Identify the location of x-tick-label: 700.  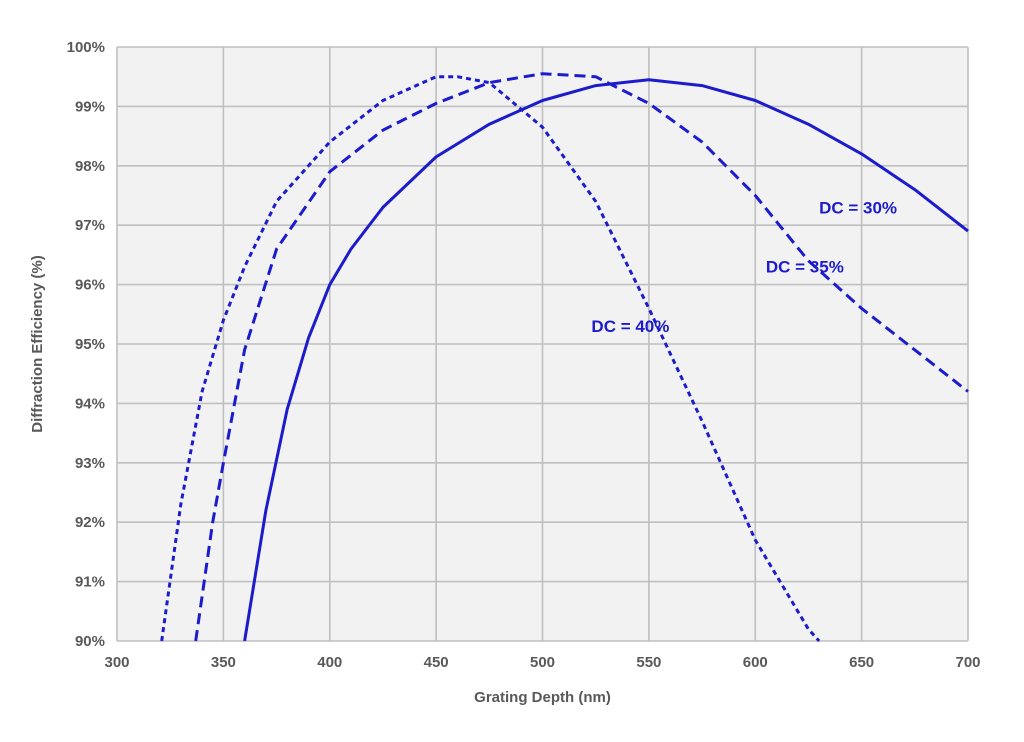
(967, 662).